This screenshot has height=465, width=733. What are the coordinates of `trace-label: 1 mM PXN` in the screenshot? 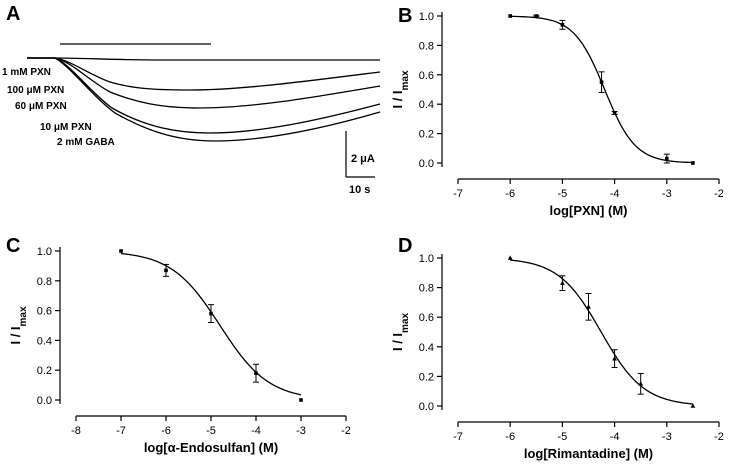 It's located at (26, 72).